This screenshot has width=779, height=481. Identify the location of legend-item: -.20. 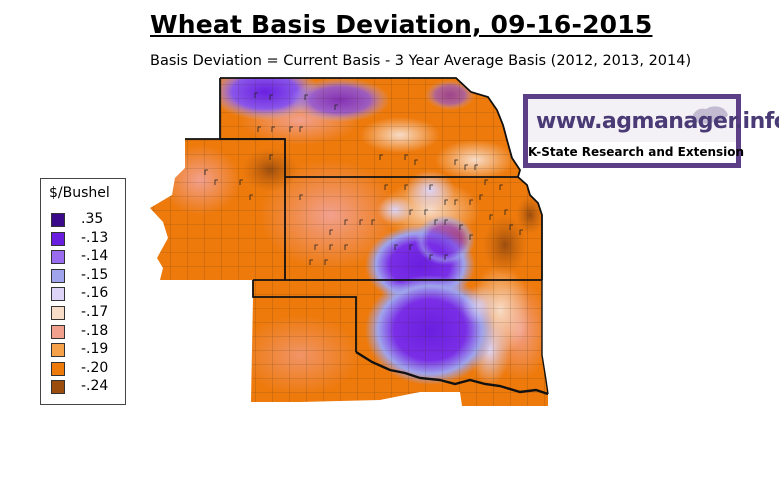
(86, 369).